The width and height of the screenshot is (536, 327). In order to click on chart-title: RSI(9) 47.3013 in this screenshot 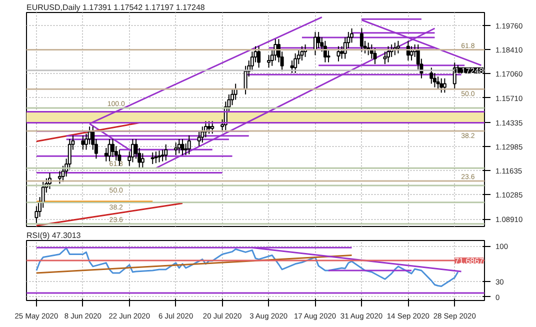, I will do `click(54, 235)`.